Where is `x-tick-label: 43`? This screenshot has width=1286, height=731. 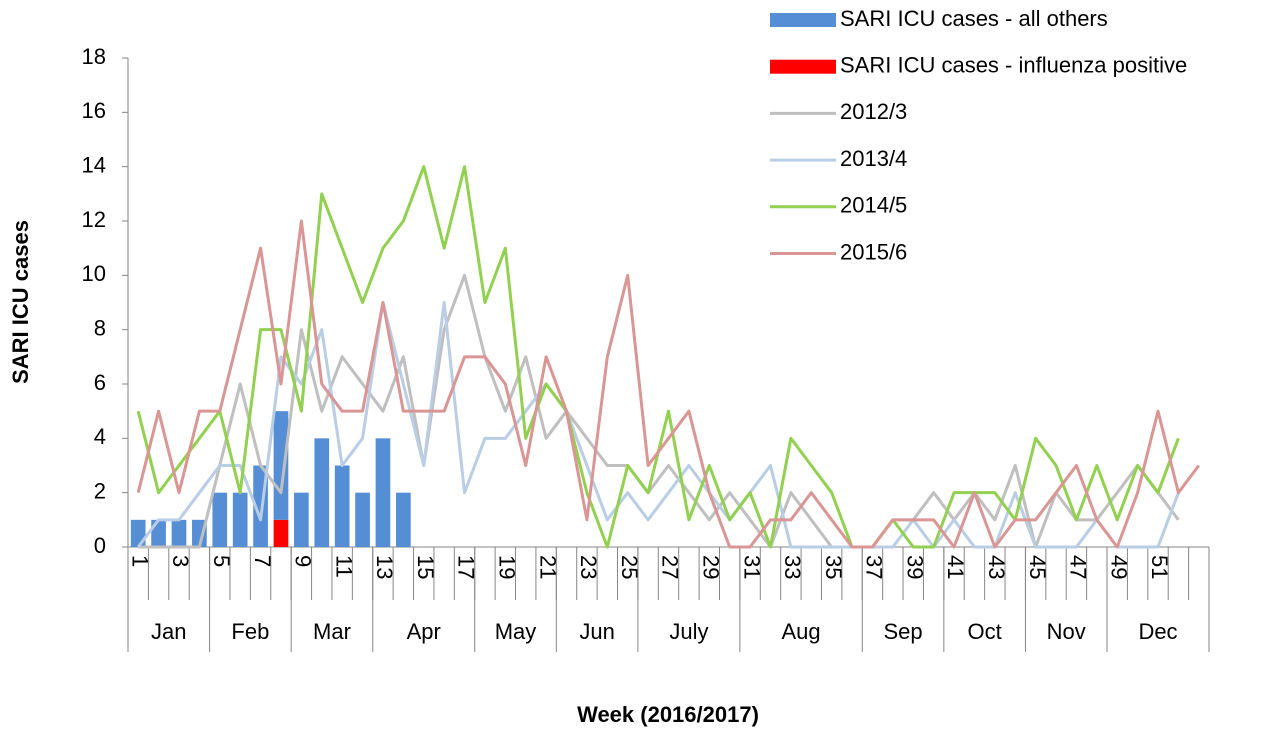
x-tick-label: 43 is located at coordinates (996, 567).